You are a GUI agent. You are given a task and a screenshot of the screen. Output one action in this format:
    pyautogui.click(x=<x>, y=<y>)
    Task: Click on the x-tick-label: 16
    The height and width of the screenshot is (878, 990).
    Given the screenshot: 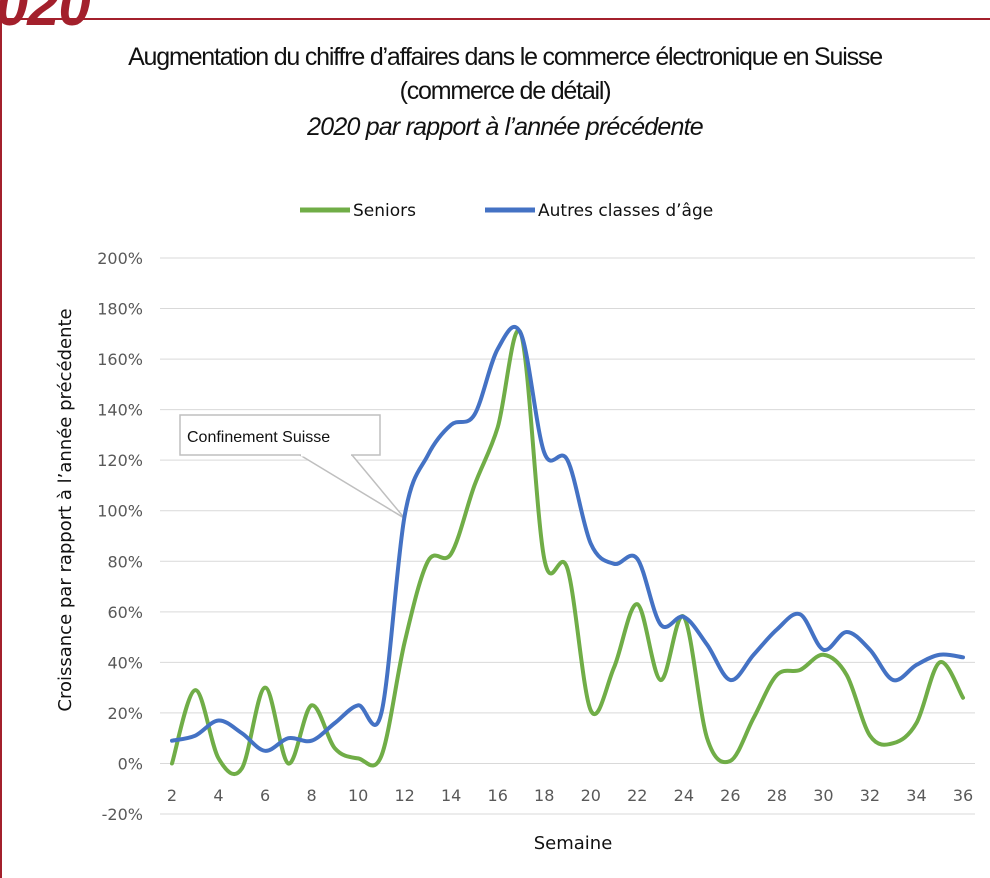 What is the action you would take?
    pyautogui.click(x=498, y=795)
    